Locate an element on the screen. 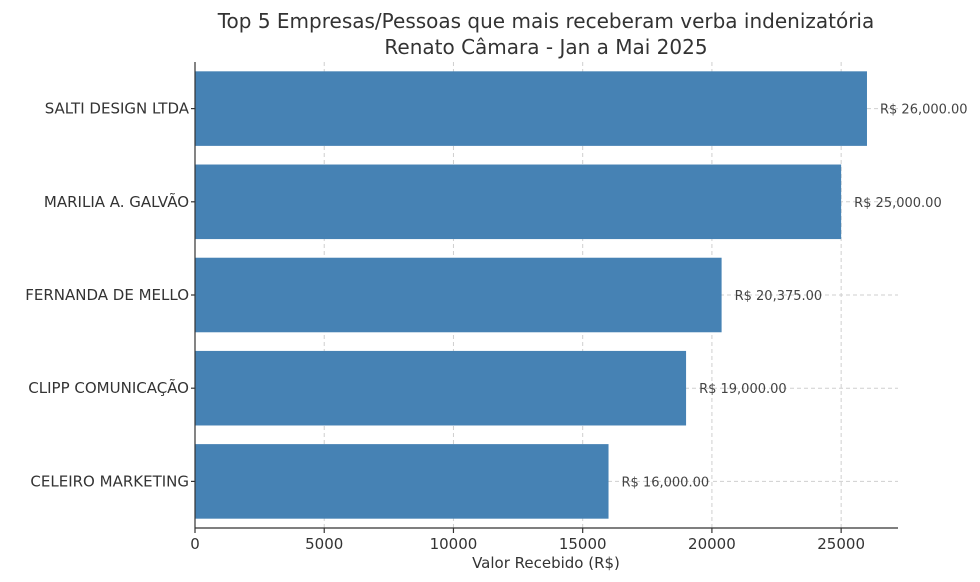 The image size is (980, 582). value-label: R$ 25,000.00 is located at coordinates (898, 203).